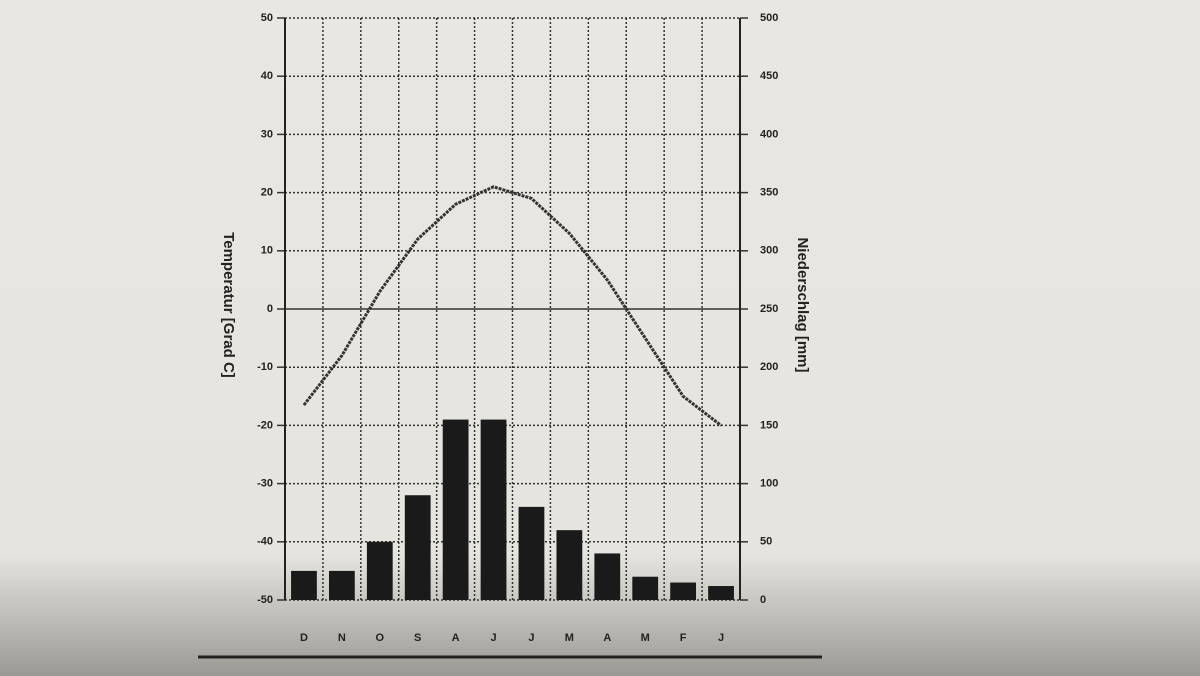 This screenshot has height=676, width=1200. I want to click on x-tick-label: S, so click(417, 638).